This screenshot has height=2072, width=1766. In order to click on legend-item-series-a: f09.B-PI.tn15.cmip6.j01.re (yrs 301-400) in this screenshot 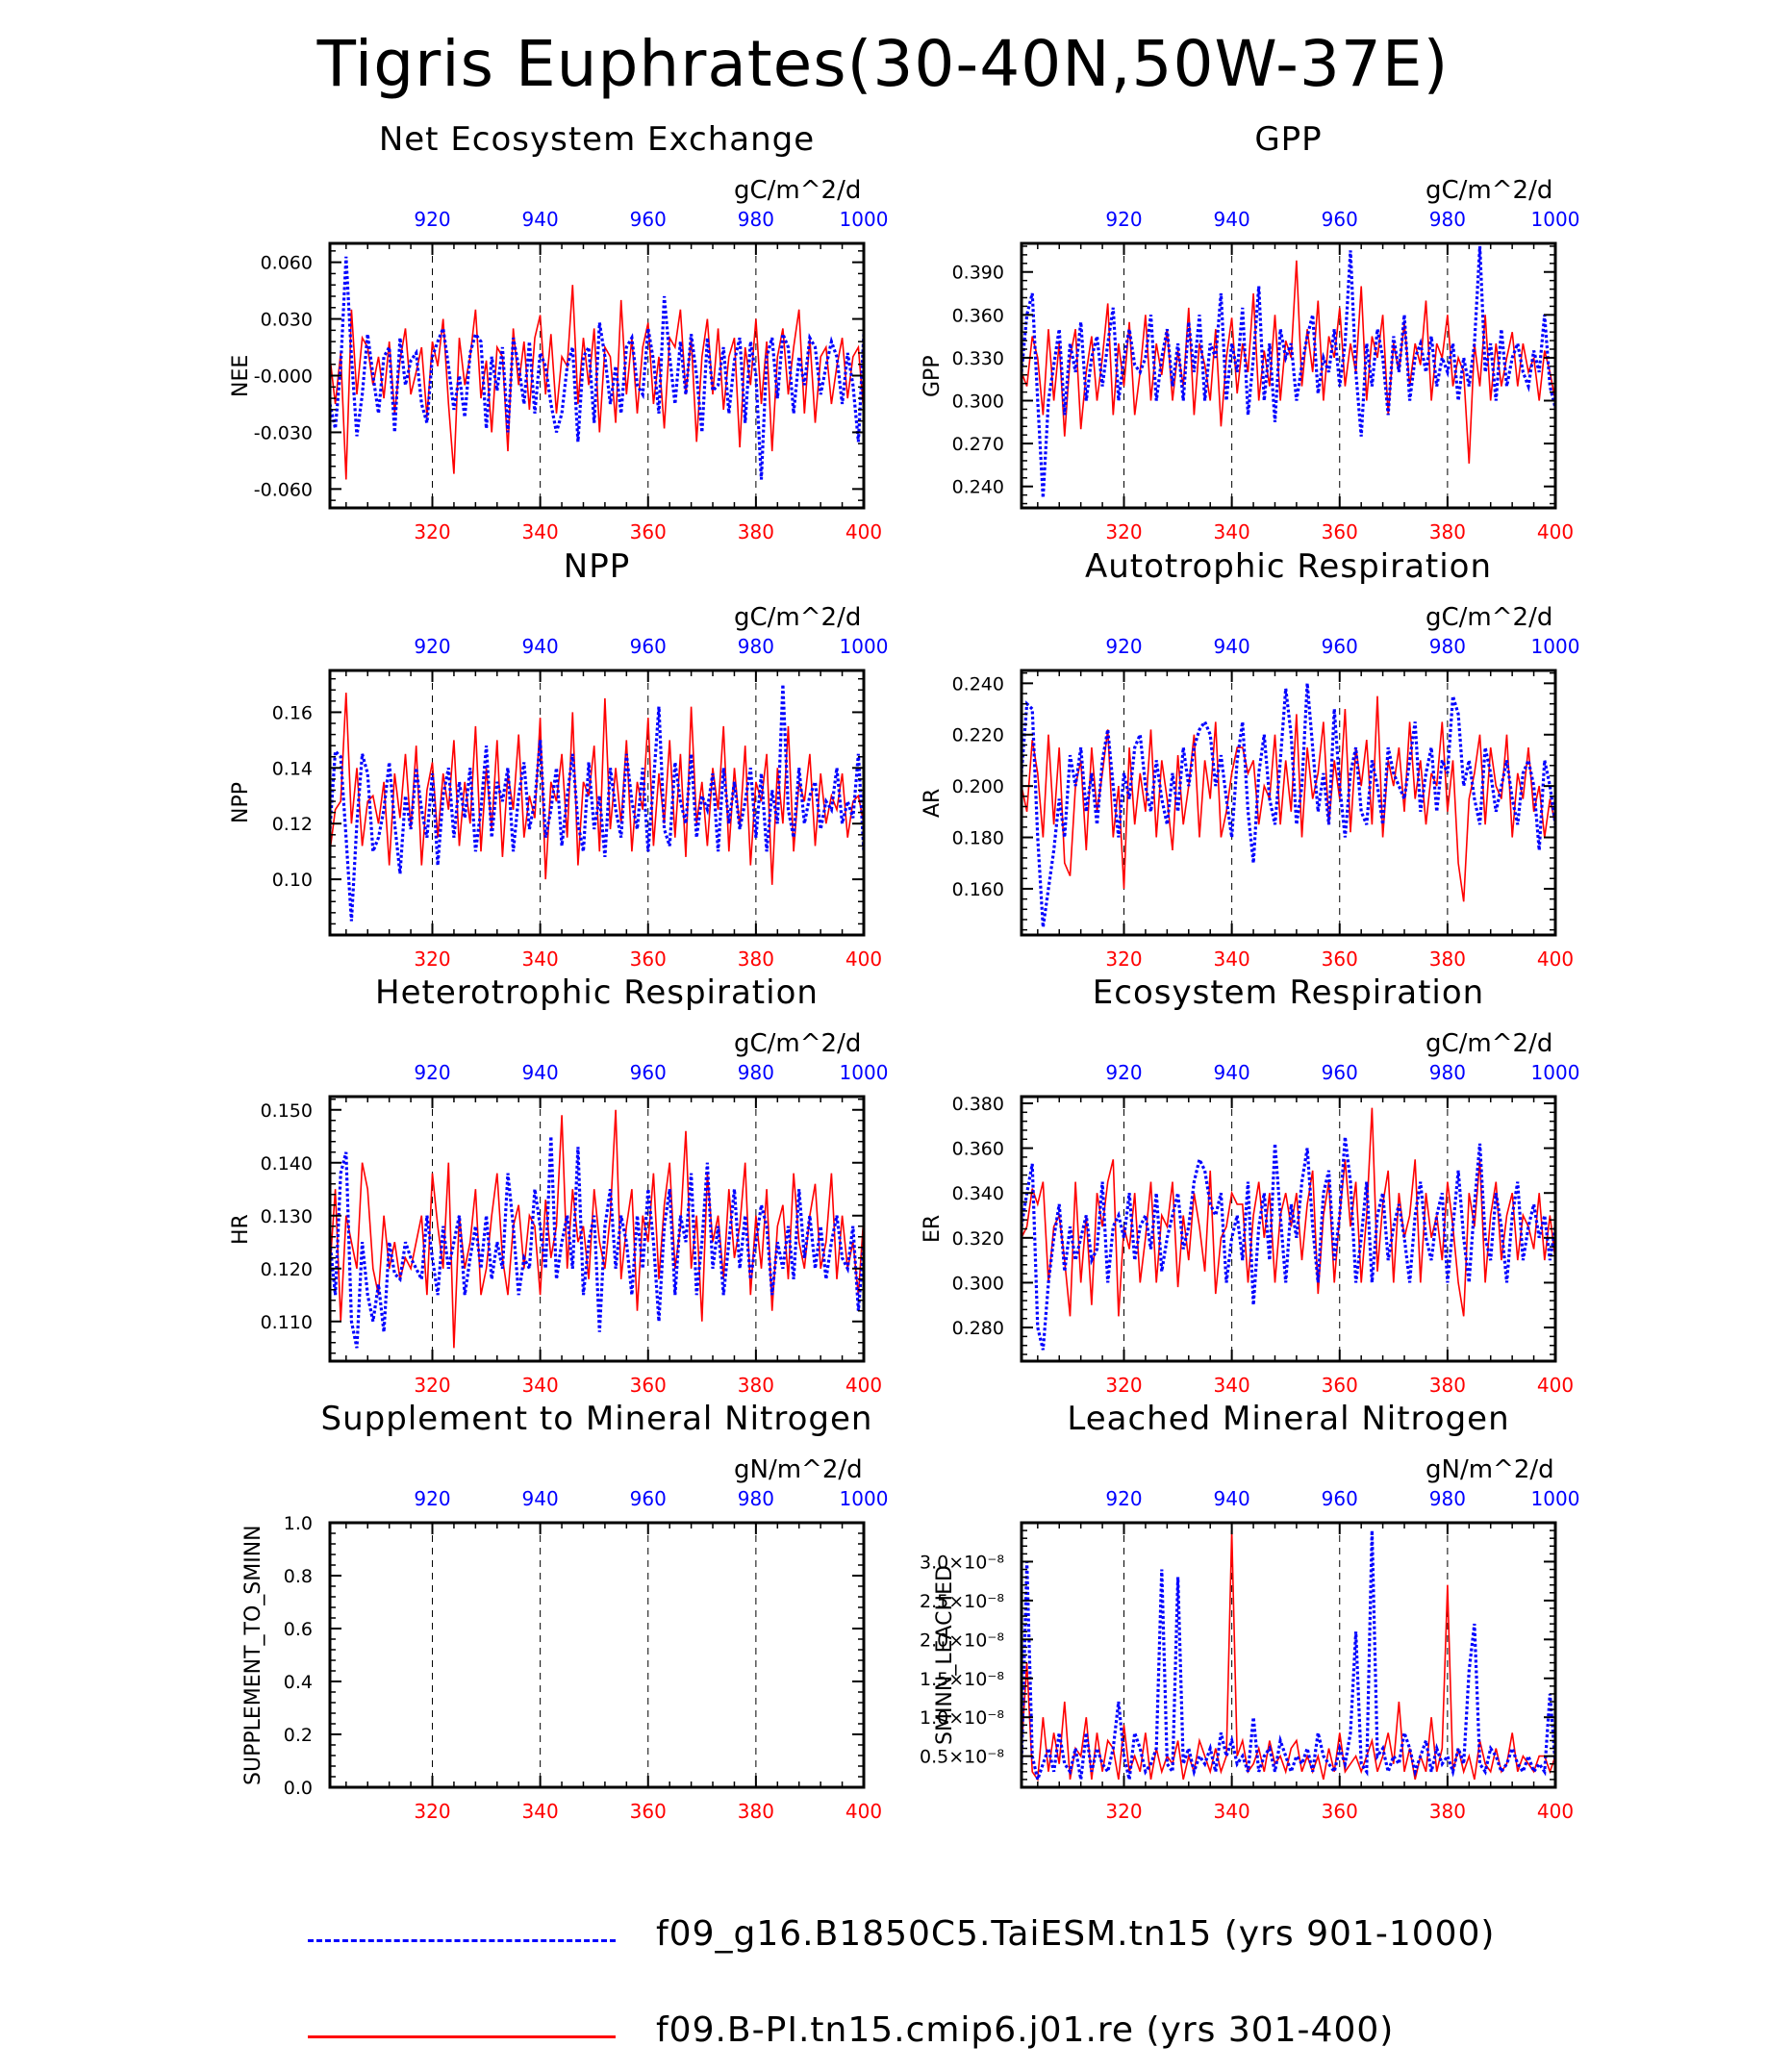, I will do `click(933, 2039)`.